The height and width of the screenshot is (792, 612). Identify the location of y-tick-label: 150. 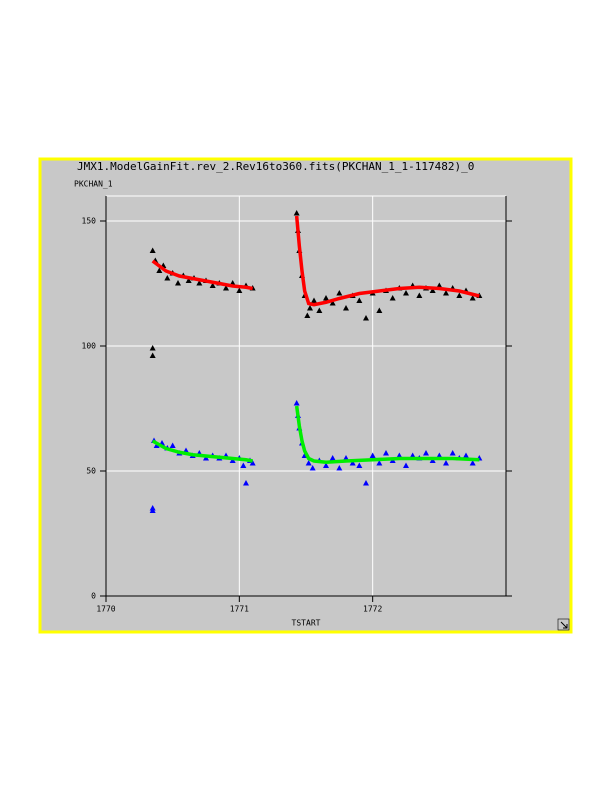
(89, 221).